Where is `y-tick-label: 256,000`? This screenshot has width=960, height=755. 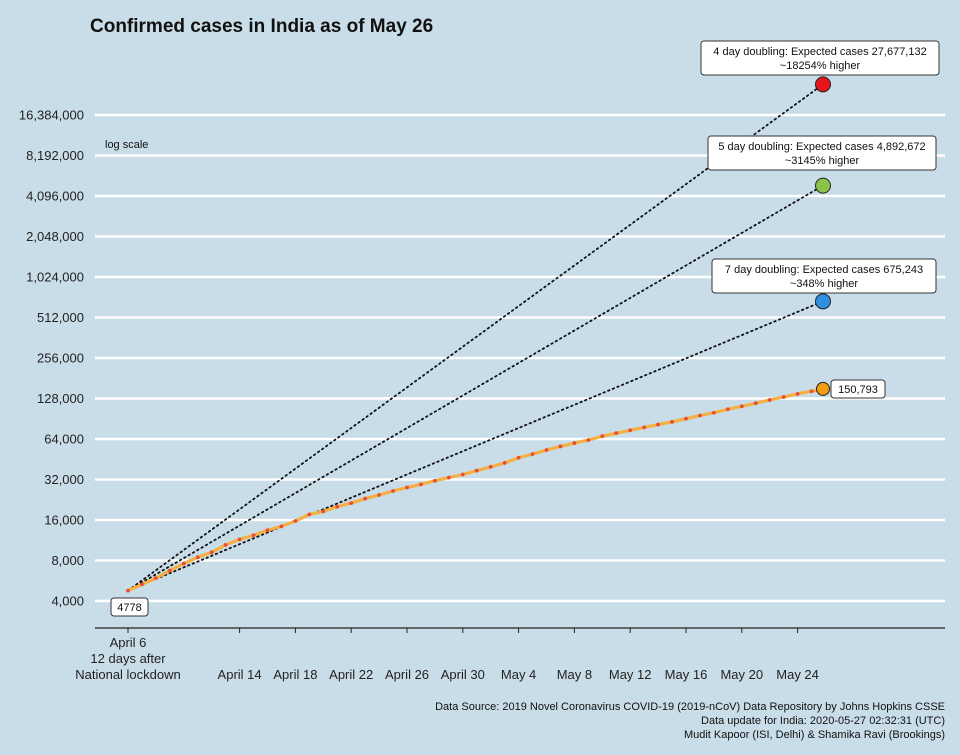
y-tick-label: 256,000 is located at coordinates (60, 358).